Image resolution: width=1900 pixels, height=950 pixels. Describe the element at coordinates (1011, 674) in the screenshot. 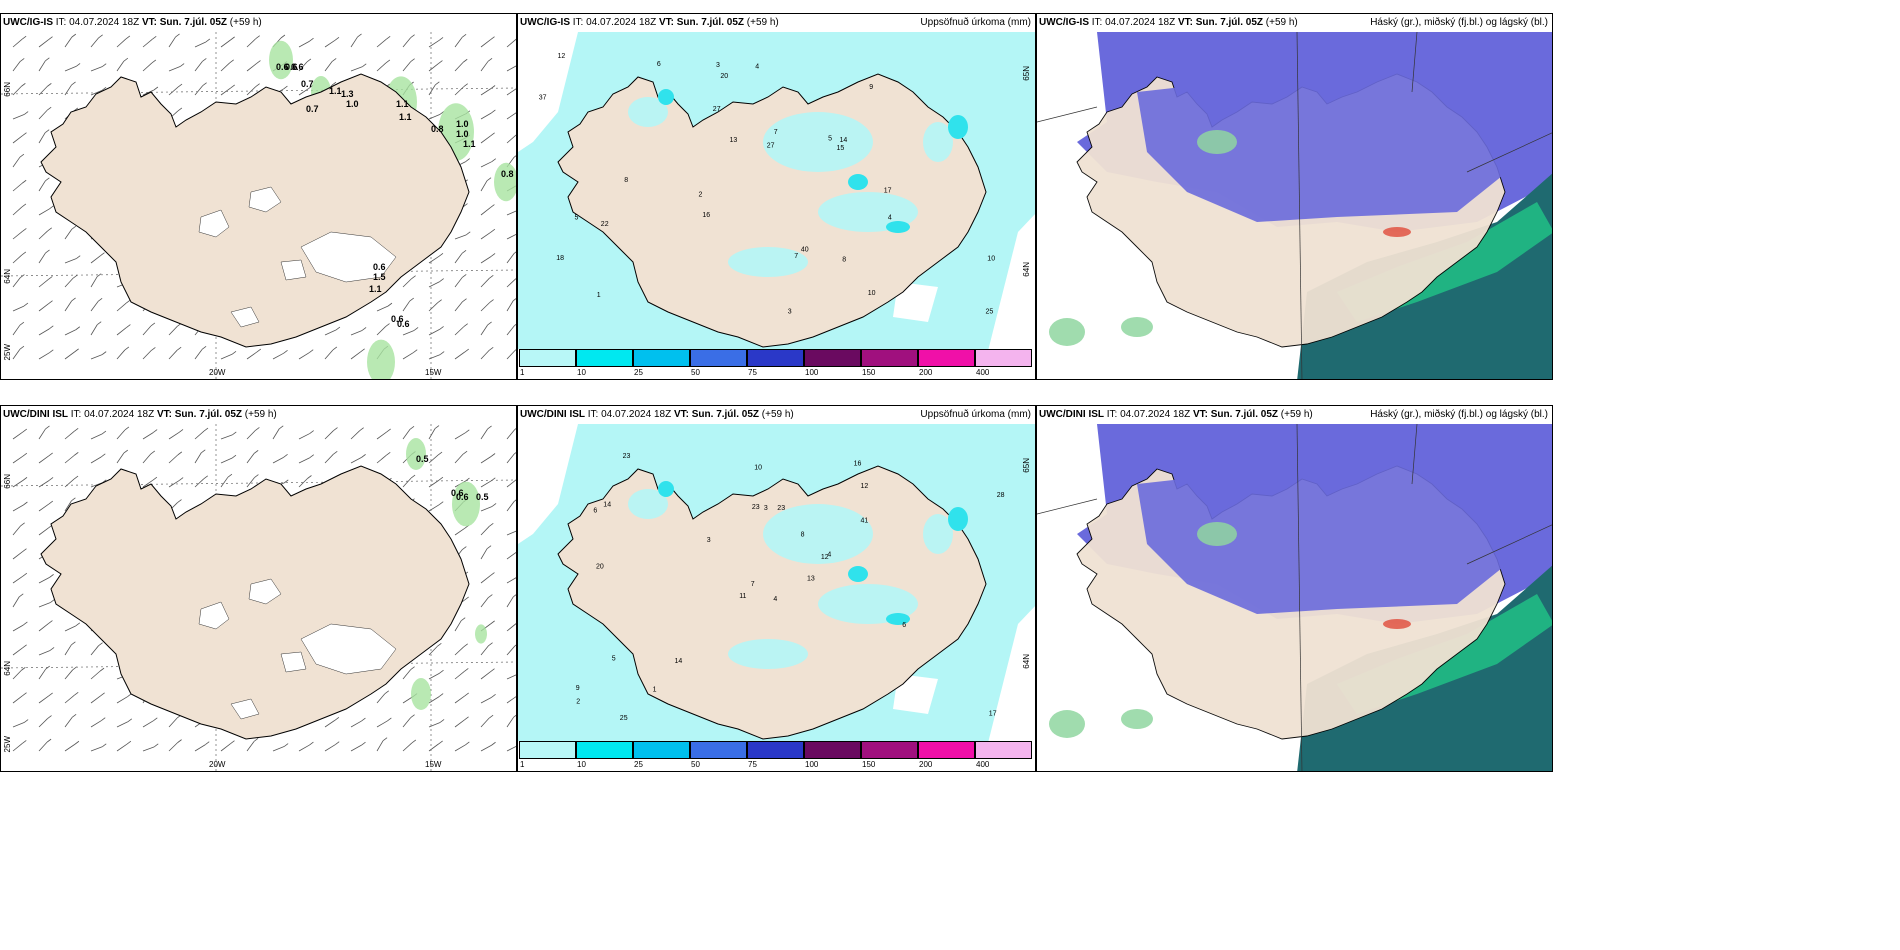

I see `no-precip-area` at that location.